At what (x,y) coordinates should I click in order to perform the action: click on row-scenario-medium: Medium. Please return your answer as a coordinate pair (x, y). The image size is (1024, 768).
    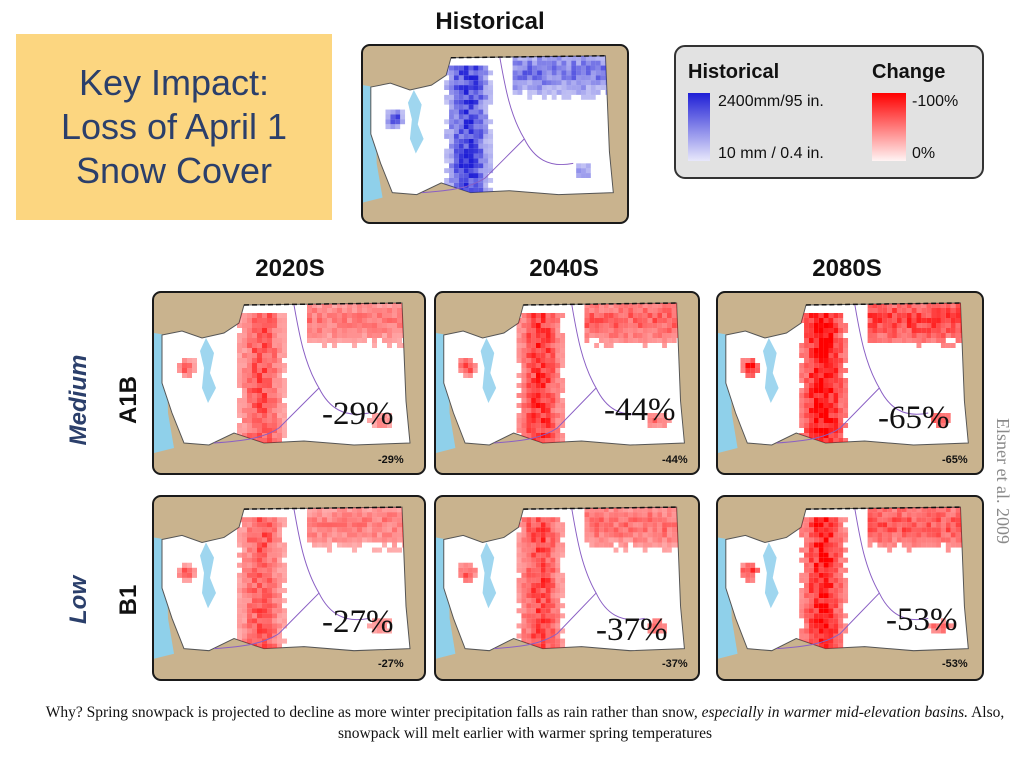
    Looking at the image, I should click on (78, 400).